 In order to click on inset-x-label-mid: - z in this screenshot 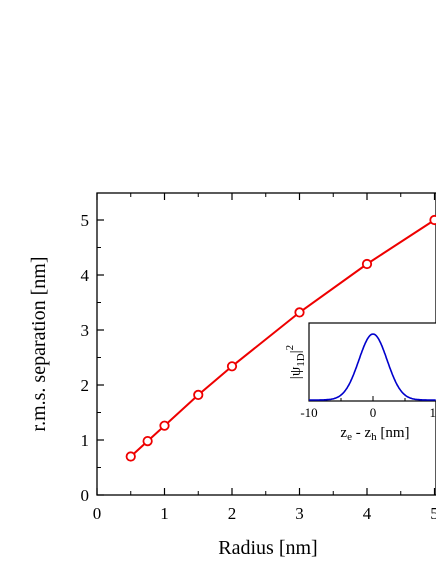, I will do `click(361, 433)`.